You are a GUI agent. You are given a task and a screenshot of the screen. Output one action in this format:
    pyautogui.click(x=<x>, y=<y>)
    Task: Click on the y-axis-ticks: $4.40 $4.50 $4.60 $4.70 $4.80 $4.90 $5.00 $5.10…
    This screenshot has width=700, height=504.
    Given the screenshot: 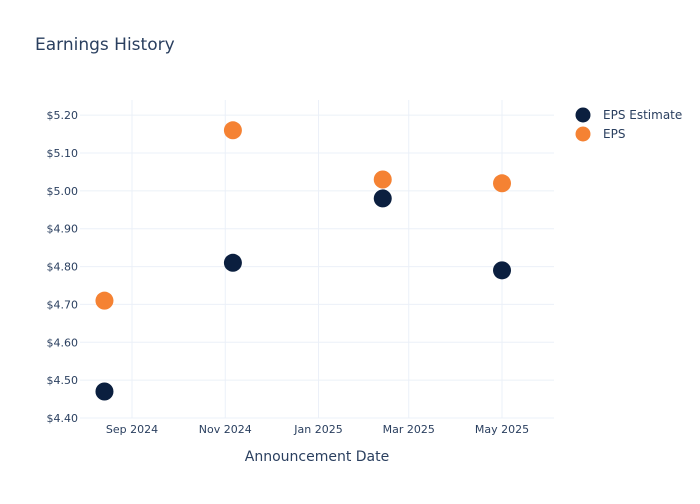 What is the action you would take?
    pyautogui.click(x=63, y=267)
    